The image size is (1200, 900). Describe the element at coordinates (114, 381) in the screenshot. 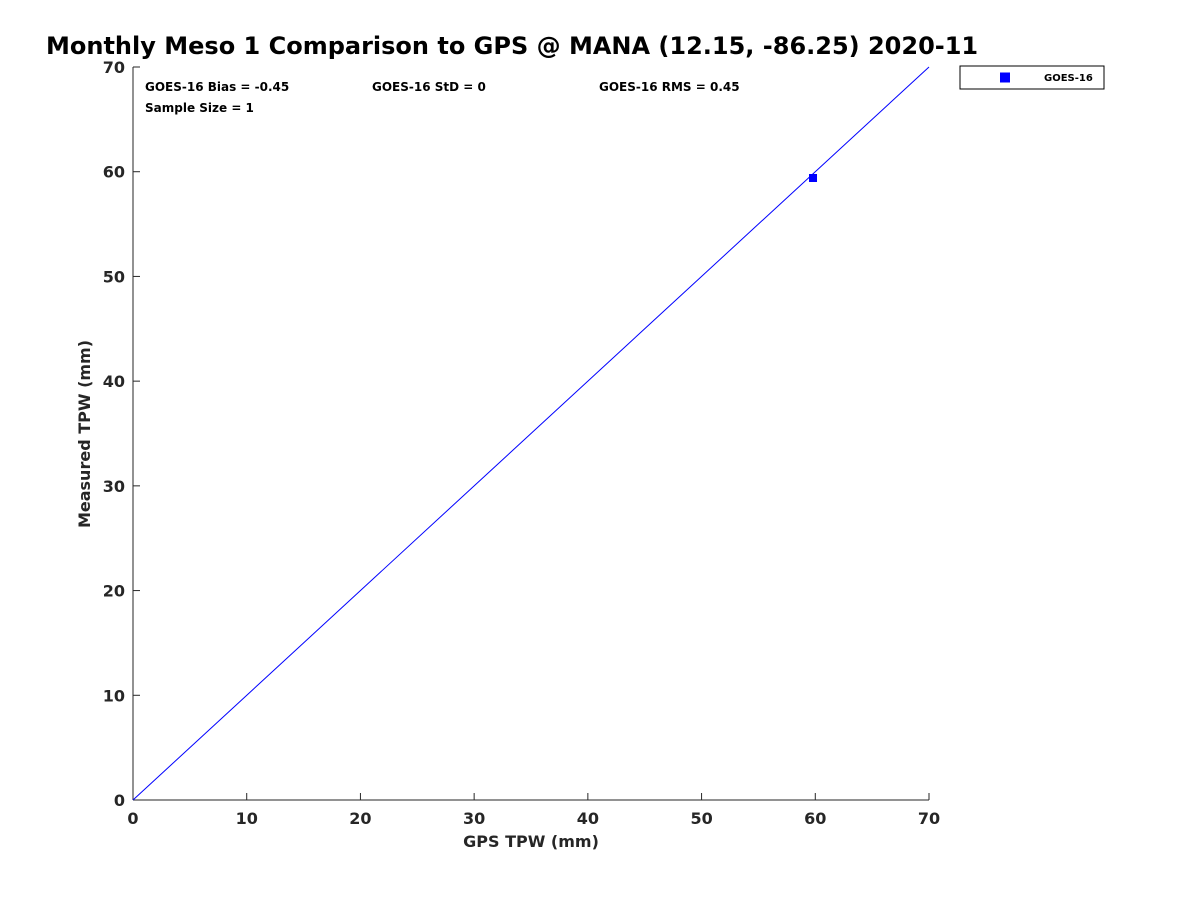

I see `y-tick-label: 40` at that location.